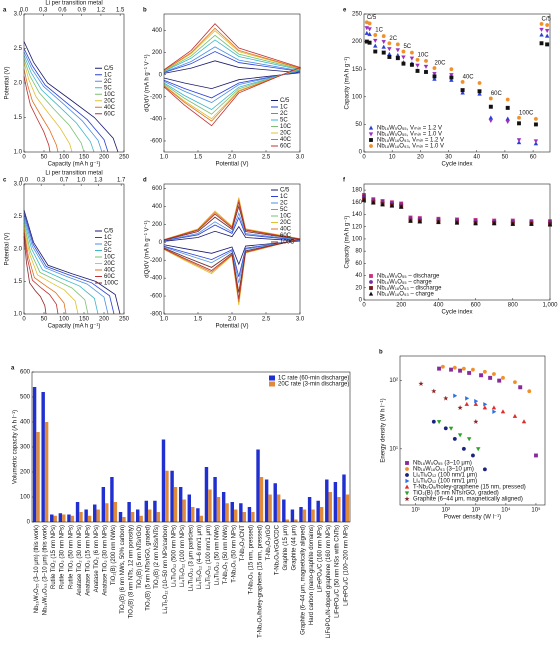 This screenshot has width=559, height=647. I want to click on y-tick-label: 400, so click(157, 207).